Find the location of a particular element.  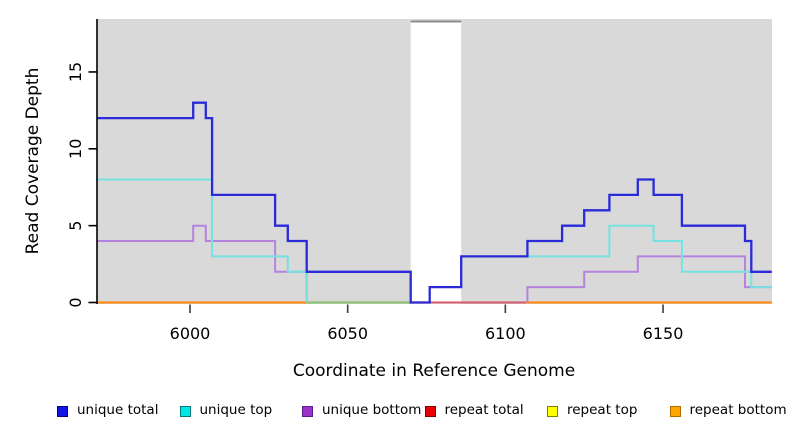

legend-swatch-repeat-top is located at coordinates (552, 411).